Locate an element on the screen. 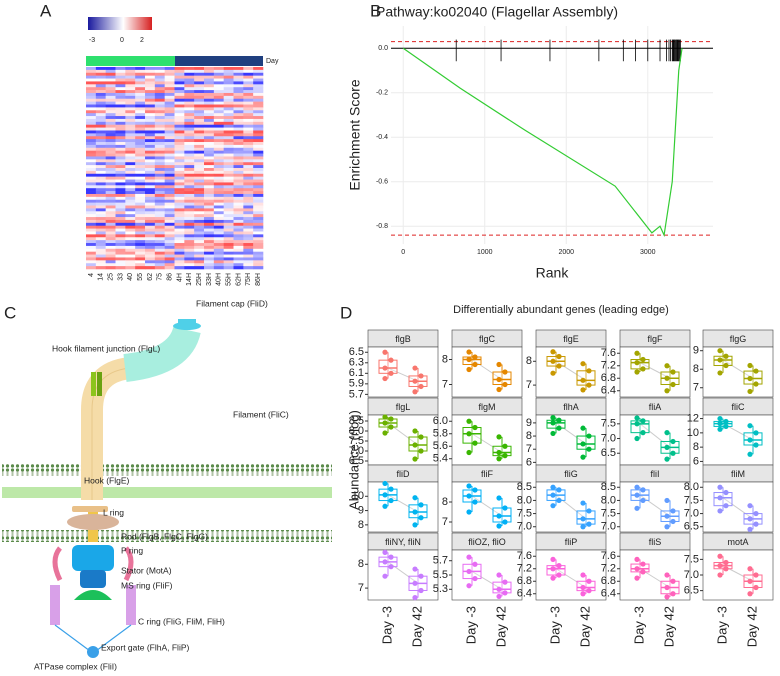 The image size is (780, 676). y-tick-label: 7.2 is located at coordinates (608, 569).